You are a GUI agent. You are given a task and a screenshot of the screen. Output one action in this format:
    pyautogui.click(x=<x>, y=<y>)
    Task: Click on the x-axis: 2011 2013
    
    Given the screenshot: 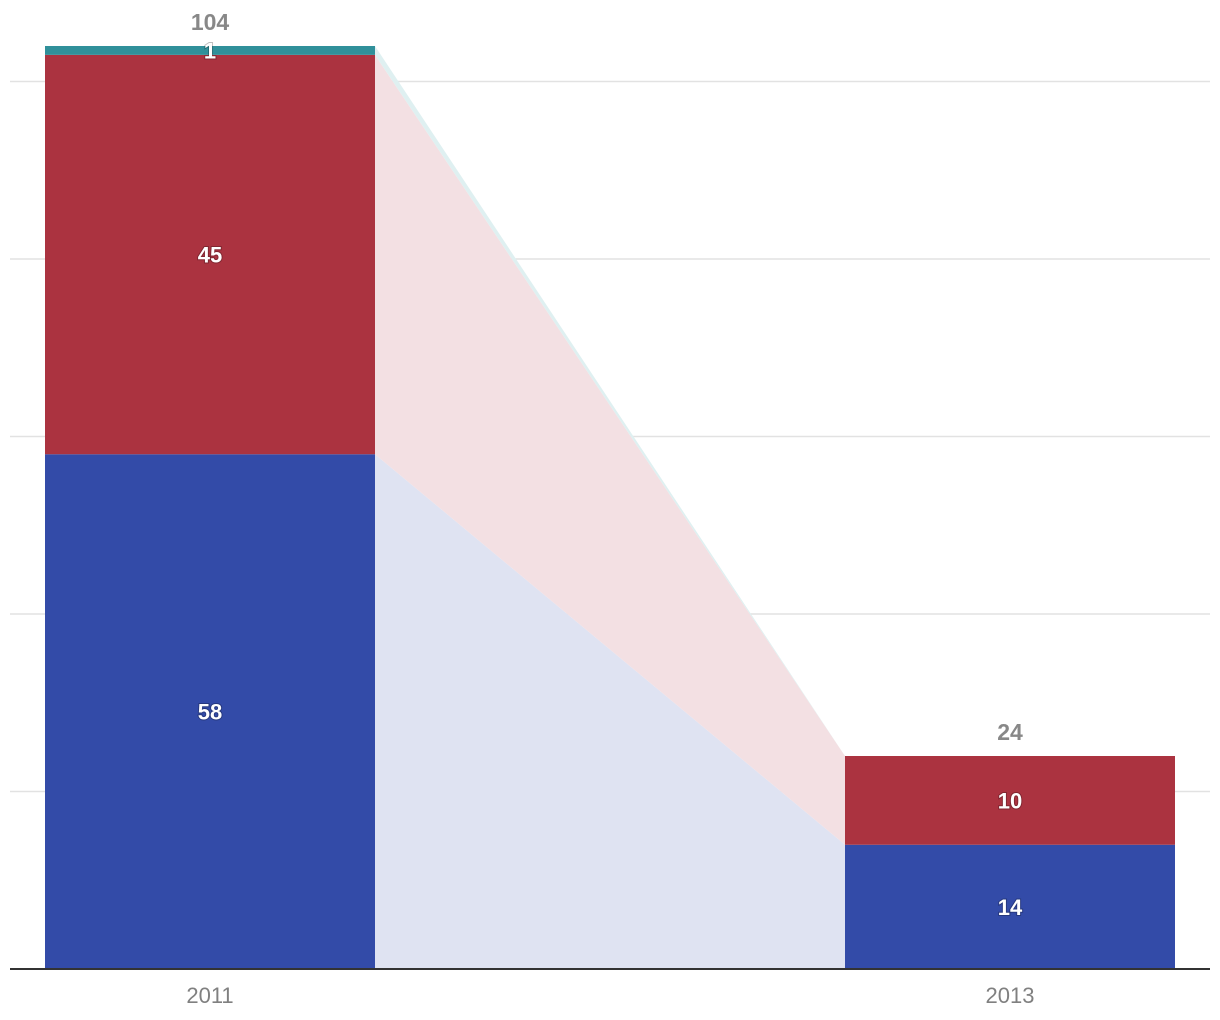 What is the action you would take?
    pyautogui.click(x=610, y=988)
    